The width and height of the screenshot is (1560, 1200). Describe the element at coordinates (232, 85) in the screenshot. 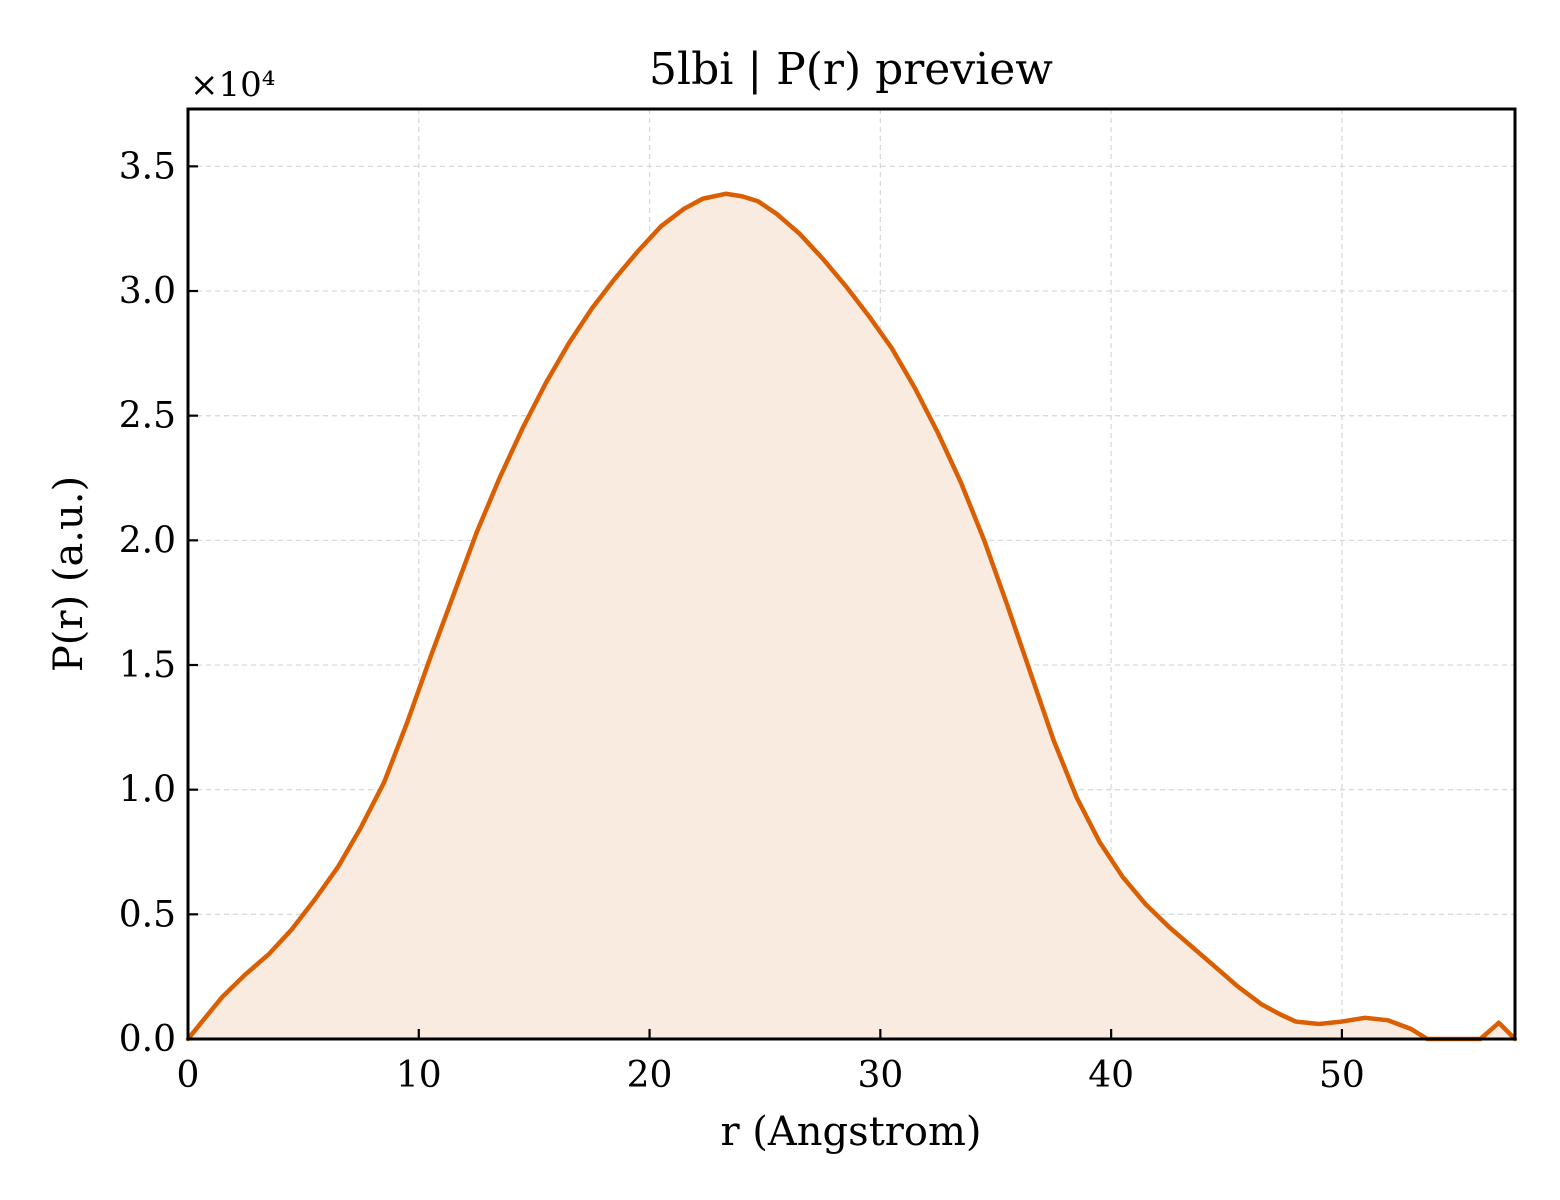

I see `y-offset-label: ×10⁴` at that location.